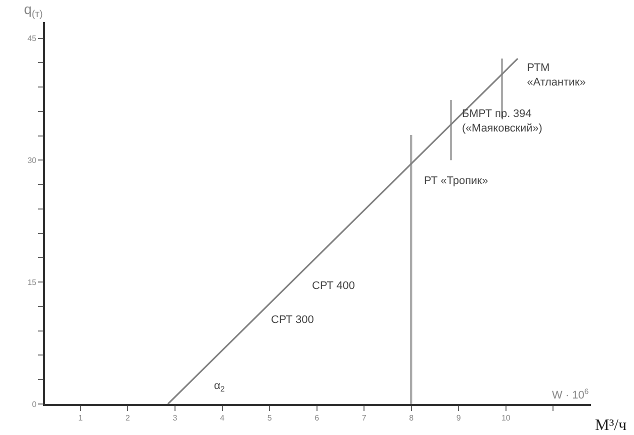  Describe the element at coordinates (81, 418) in the screenshot. I see `x-tick-label: 1` at that location.